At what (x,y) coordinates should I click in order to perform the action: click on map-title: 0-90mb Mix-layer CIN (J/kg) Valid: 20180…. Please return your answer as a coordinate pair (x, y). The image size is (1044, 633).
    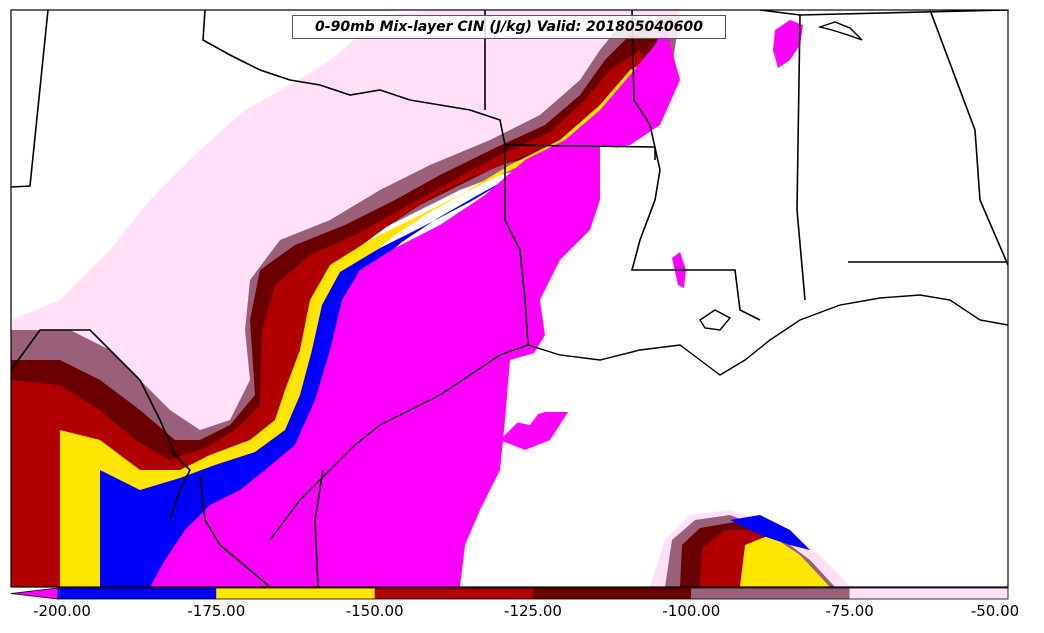
    Looking at the image, I should click on (509, 27).